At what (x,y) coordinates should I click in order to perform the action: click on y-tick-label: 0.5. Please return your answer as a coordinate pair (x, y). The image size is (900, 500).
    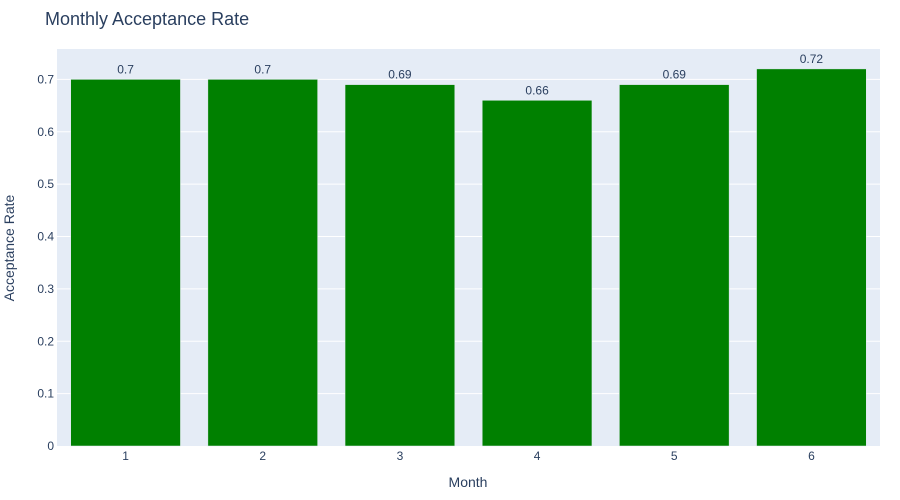
    Looking at the image, I should click on (45, 184).